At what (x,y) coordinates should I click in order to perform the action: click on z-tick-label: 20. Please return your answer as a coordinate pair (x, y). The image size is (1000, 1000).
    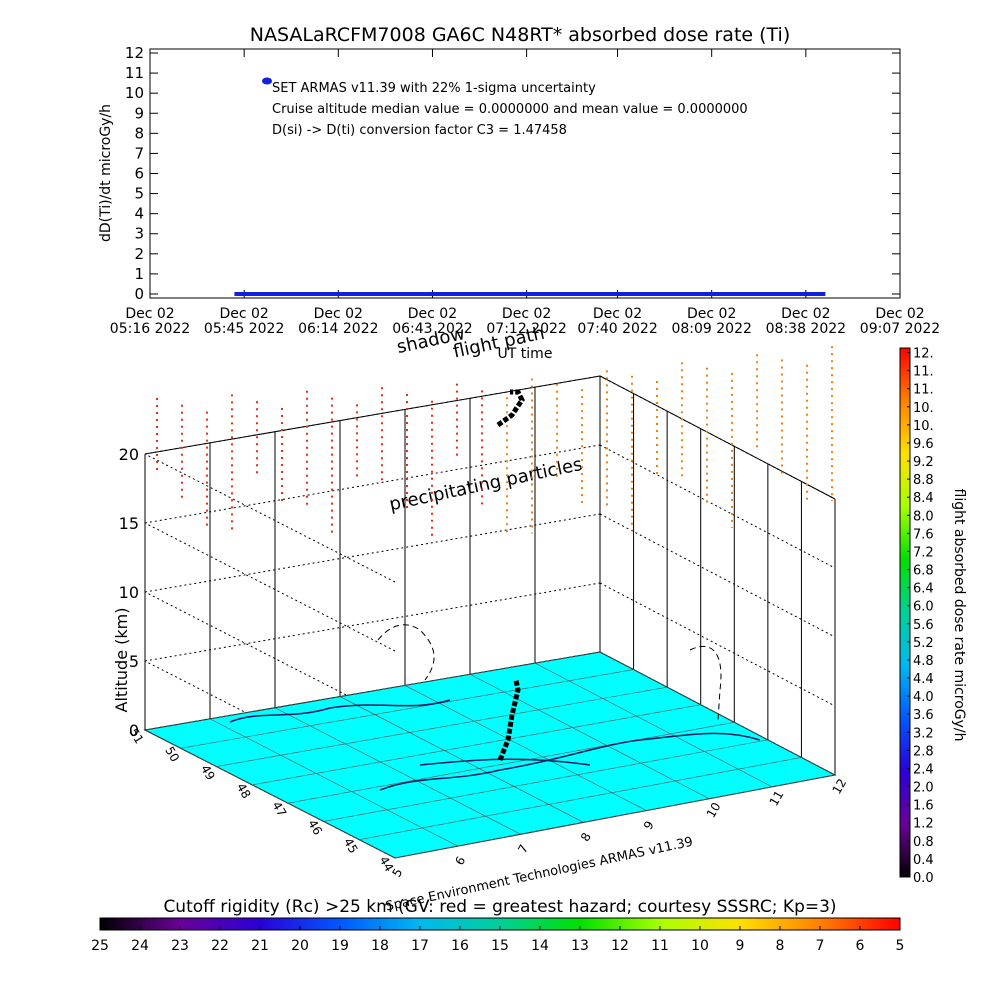
    Looking at the image, I should click on (129, 454).